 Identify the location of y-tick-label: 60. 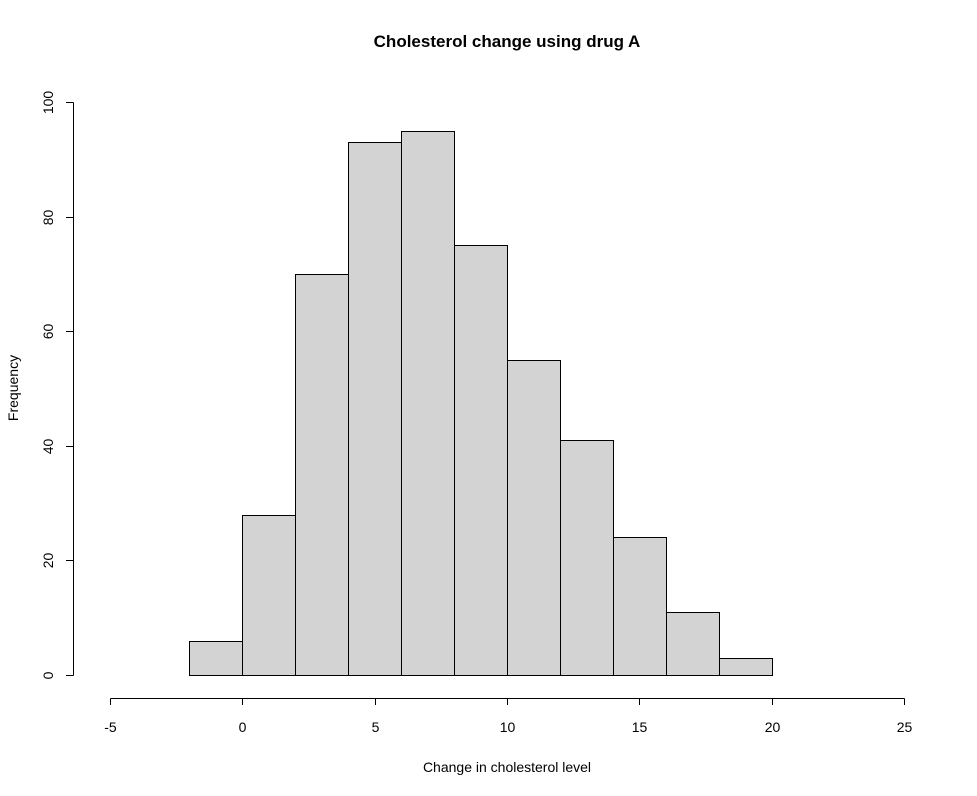
(48, 332).